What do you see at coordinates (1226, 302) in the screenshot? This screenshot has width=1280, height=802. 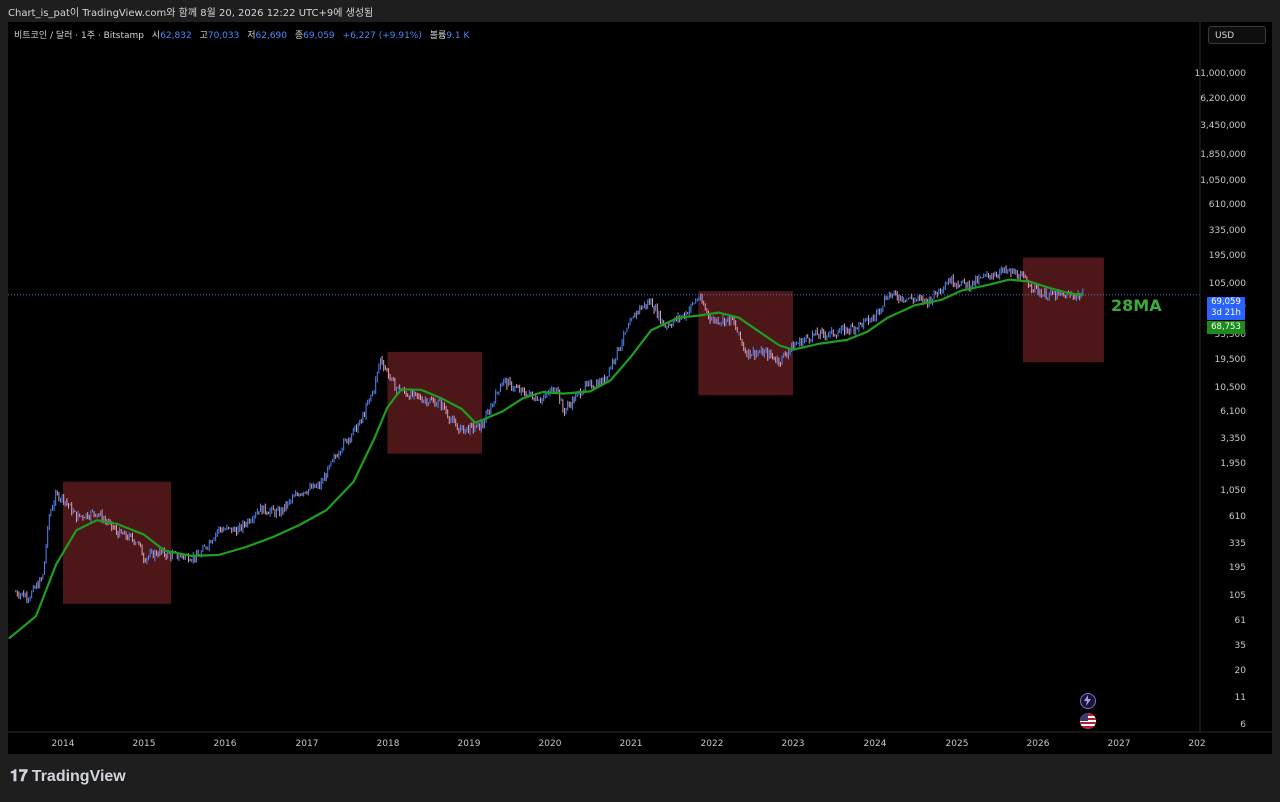 I see `last-price-value: 69,059` at bounding box center [1226, 302].